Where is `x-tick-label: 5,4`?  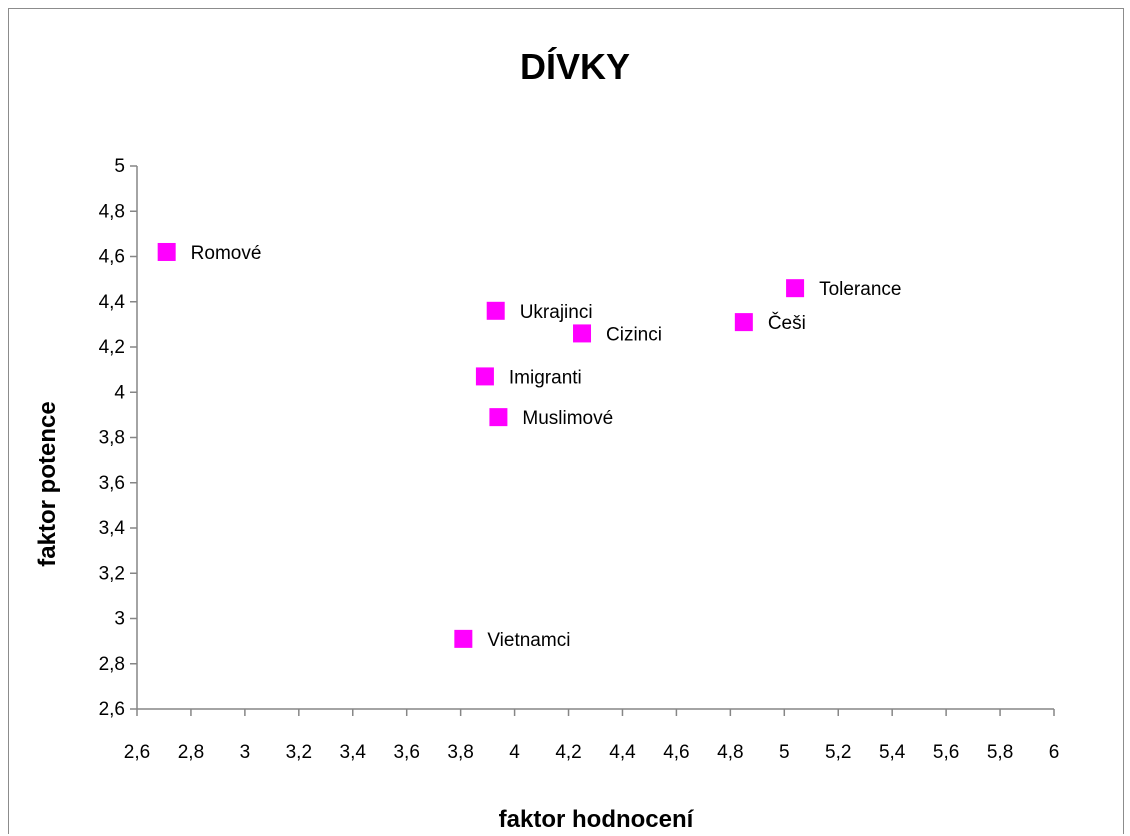
x-tick-label: 5,4 is located at coordinates (892, 752).